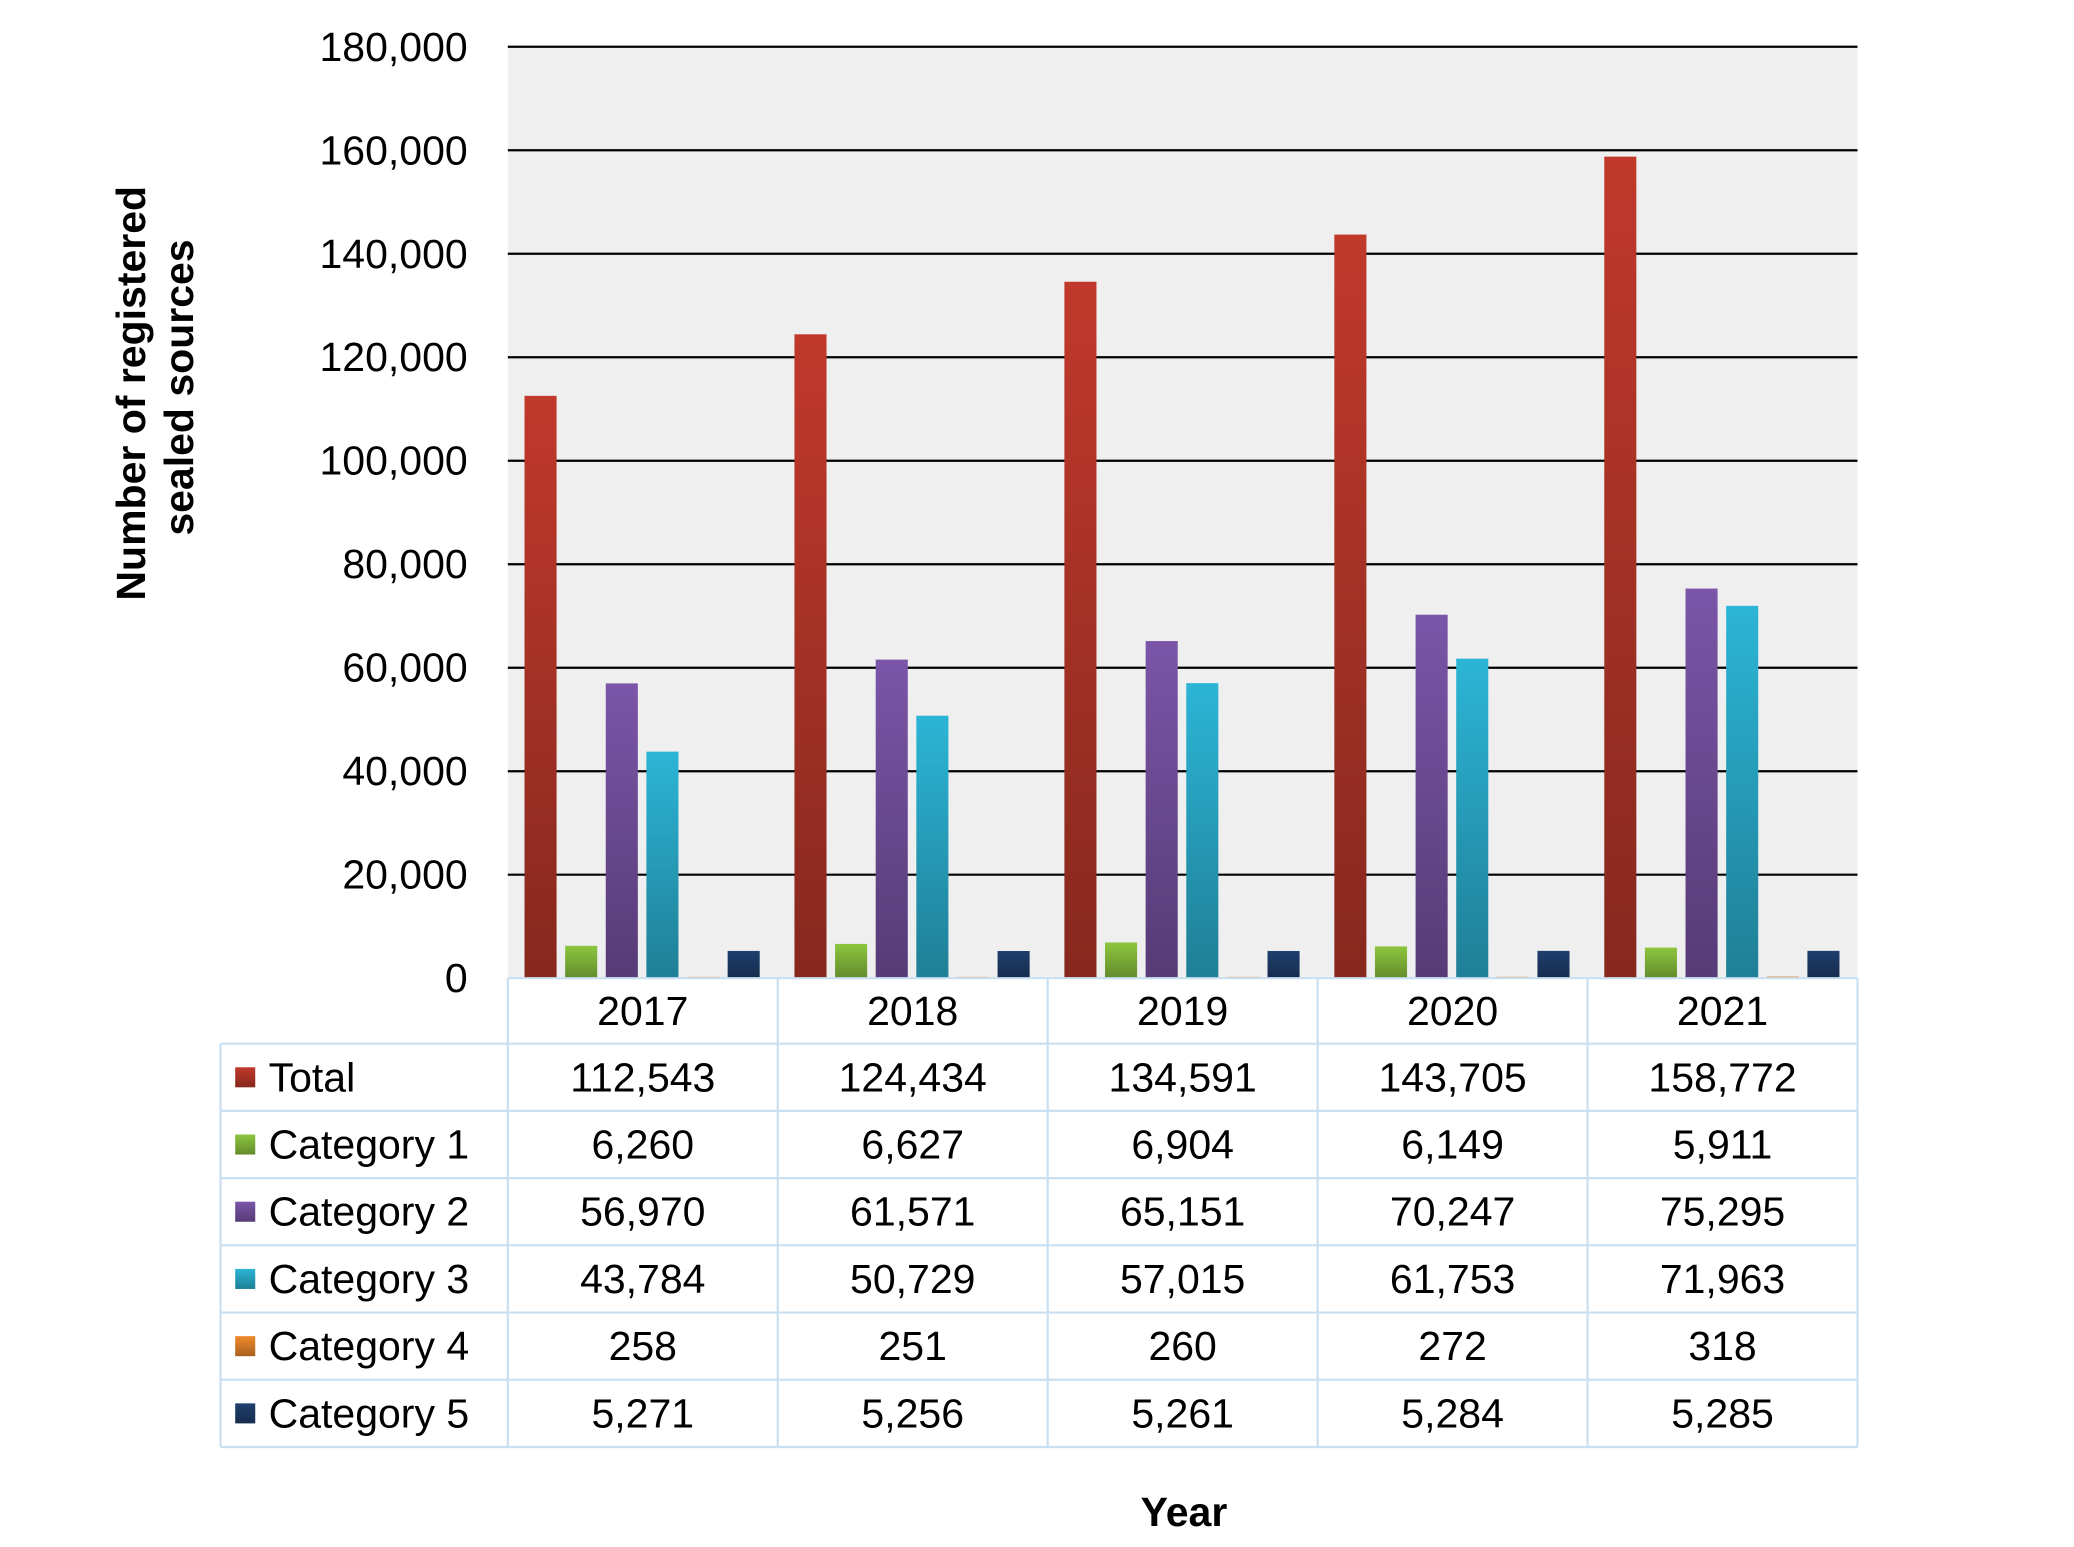 Image resolution: width=2074 pixels, height=1547 pixels. What do you see at coordinates (810, 656) in the screenshot?
I see `bar-total-2018` at bounding box center [810, 656].